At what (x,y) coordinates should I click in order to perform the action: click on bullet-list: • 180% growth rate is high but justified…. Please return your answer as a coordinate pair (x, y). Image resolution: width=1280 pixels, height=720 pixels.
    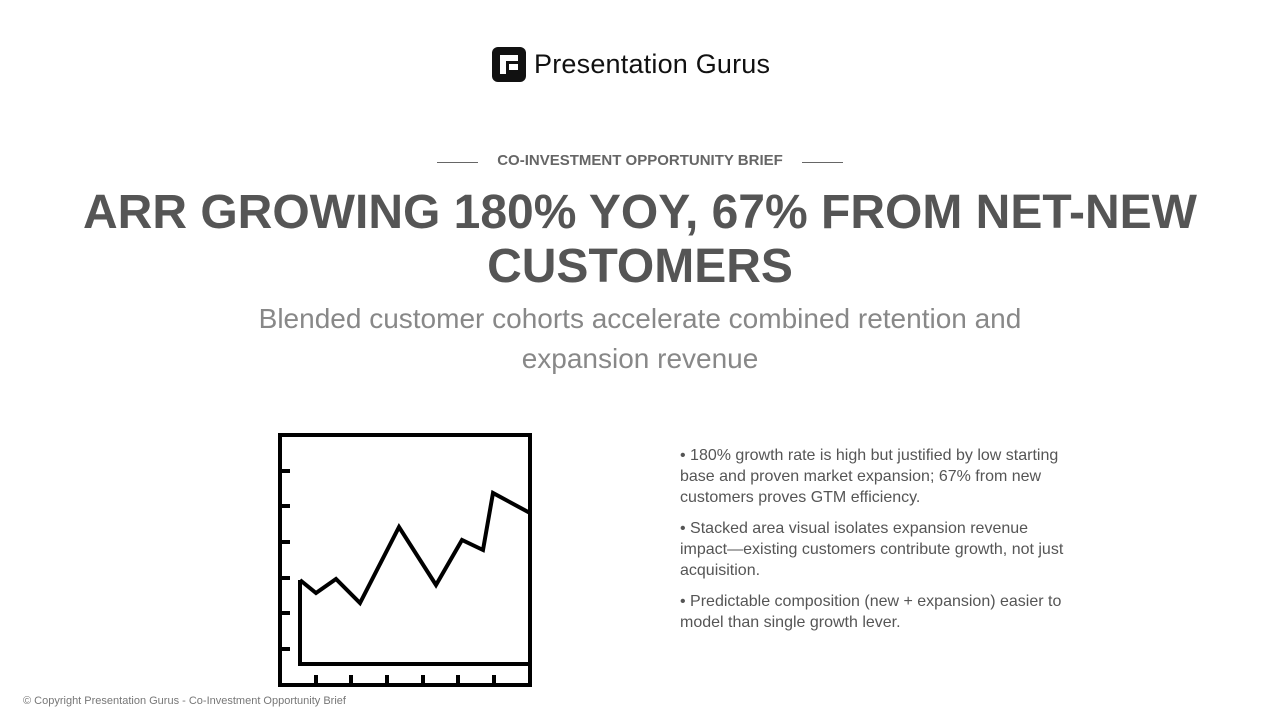
    Looking at the image, I should click on (877, 544).